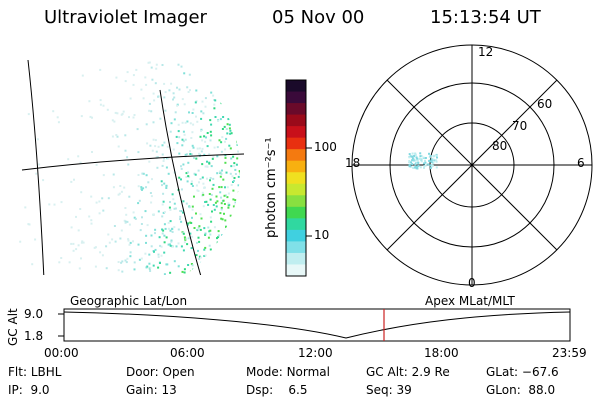  Describe the element at coordinates (389, 390) in the screenshot. I see `seq-field: Seq: 39` at that location.